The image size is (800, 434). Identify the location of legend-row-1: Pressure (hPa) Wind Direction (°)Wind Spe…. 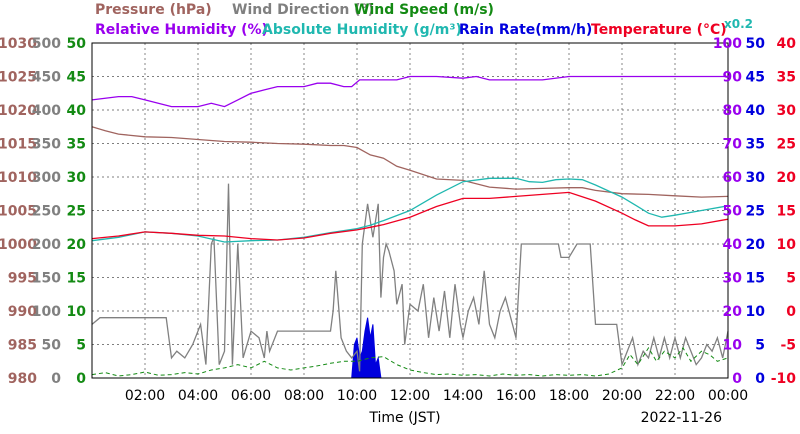
(294, 10).